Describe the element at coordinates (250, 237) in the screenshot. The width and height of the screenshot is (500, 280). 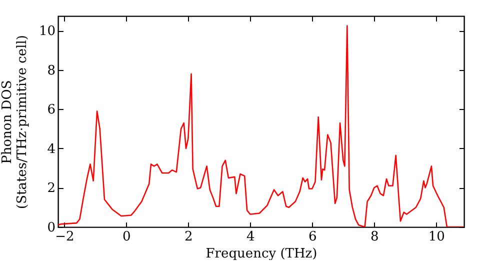
I see `x-tick-label: 4` at that location.